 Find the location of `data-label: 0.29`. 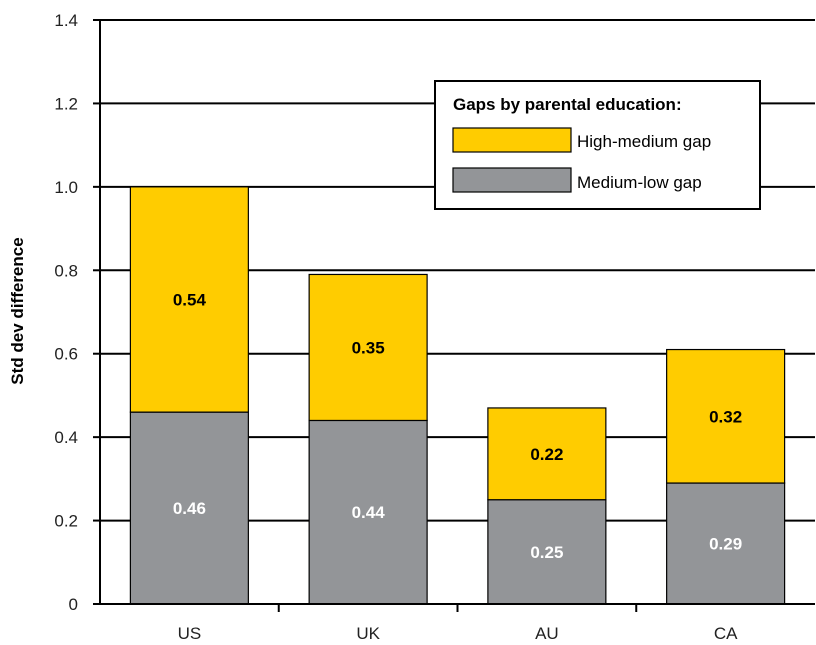

data-label: 0.29 is located at coordinates (725, 544).